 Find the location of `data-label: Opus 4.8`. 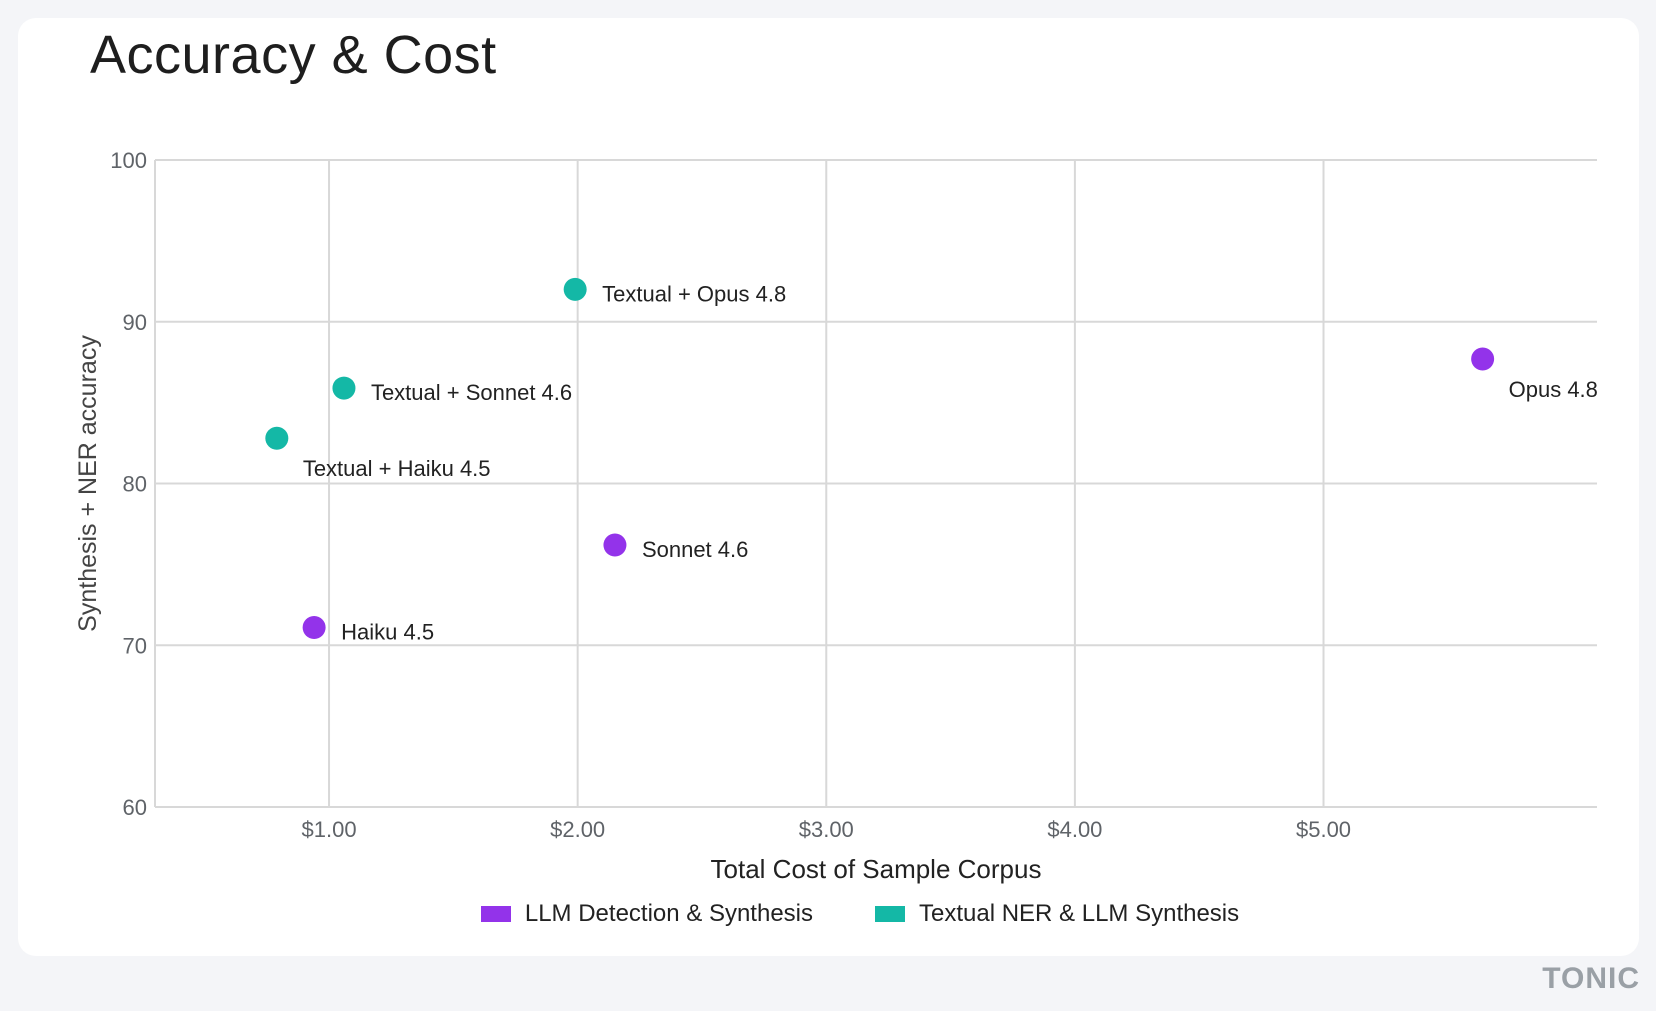

data-label: Opus 4.8 is located at coordinates (1553, 389).